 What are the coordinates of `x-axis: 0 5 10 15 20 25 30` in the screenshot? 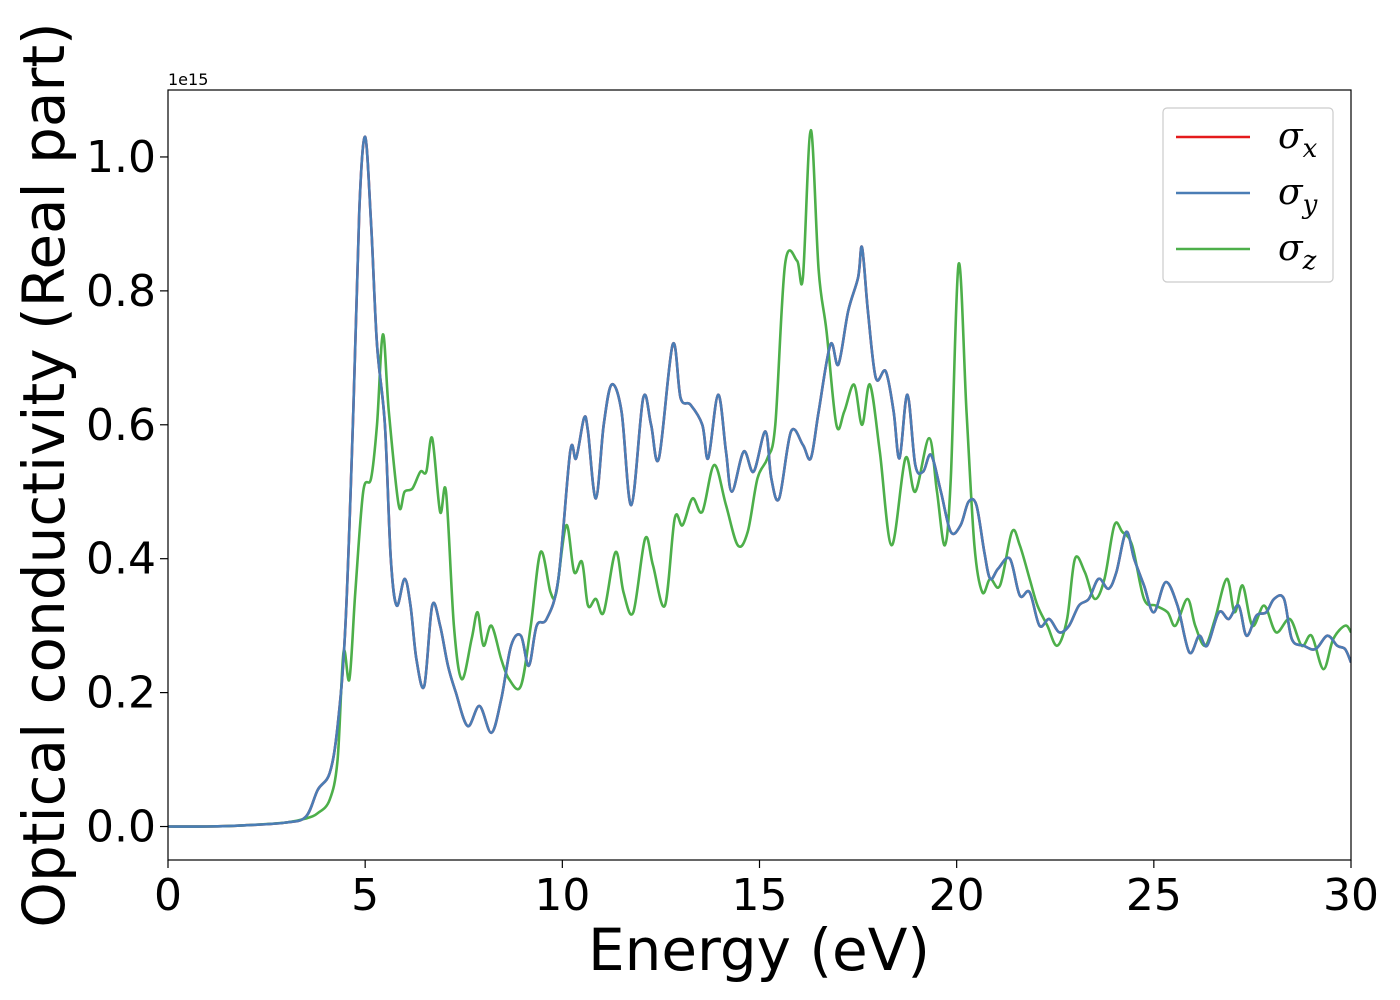 It's located at (766, 890).